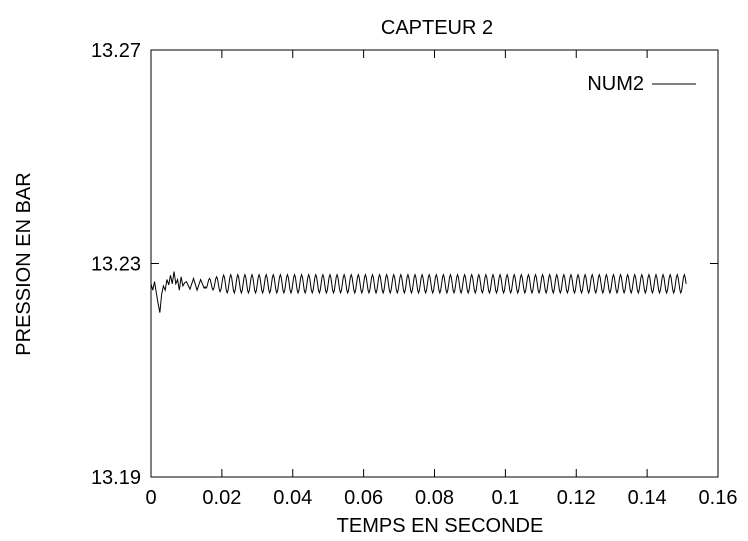 The width and height of the screenshot is (748, 541). I want to click on x-tick-label: 0.1, so click(505, 498).